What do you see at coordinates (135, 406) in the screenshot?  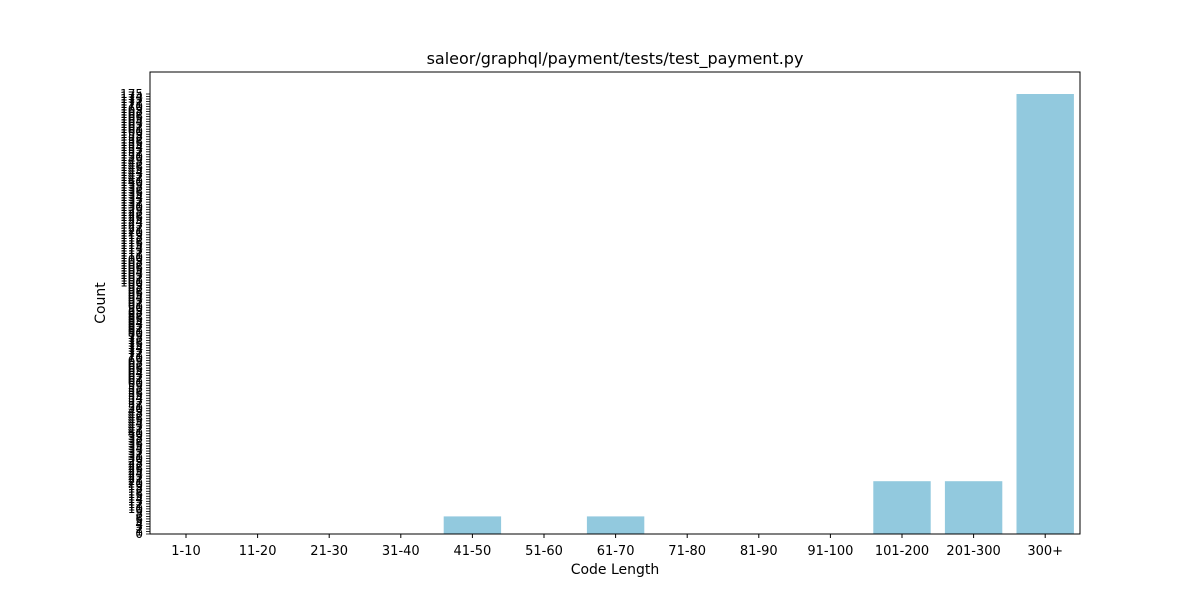 I see `y-tick-label: 51` at bounding box center [135, 406].